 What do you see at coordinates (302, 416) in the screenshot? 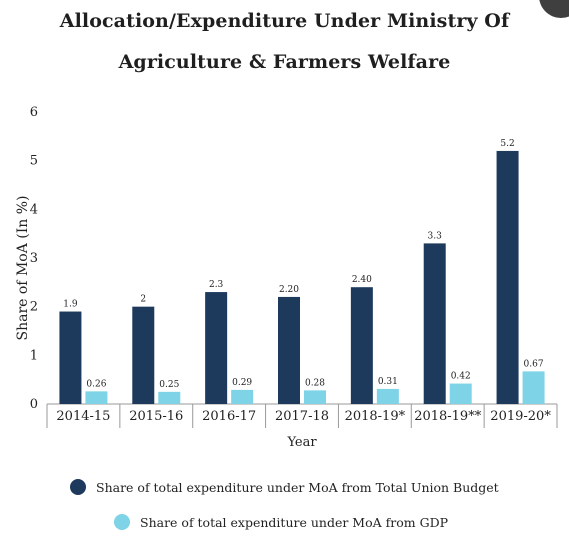
I see `x-tick-label: 2017-18` at bounding box center [302, 416].